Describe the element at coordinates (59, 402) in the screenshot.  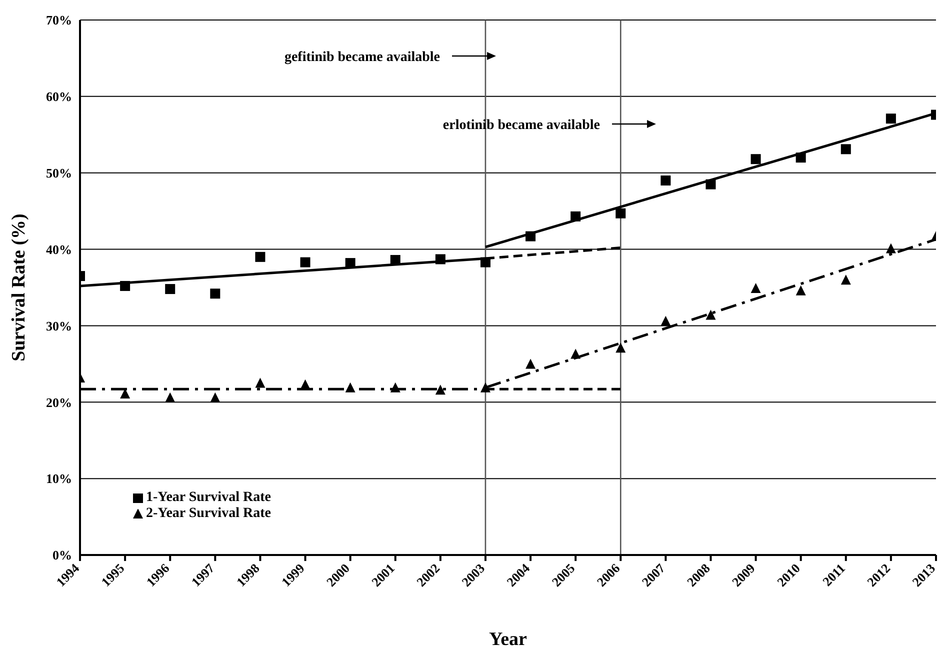
I see `y-tick-label: 20%` at that location.